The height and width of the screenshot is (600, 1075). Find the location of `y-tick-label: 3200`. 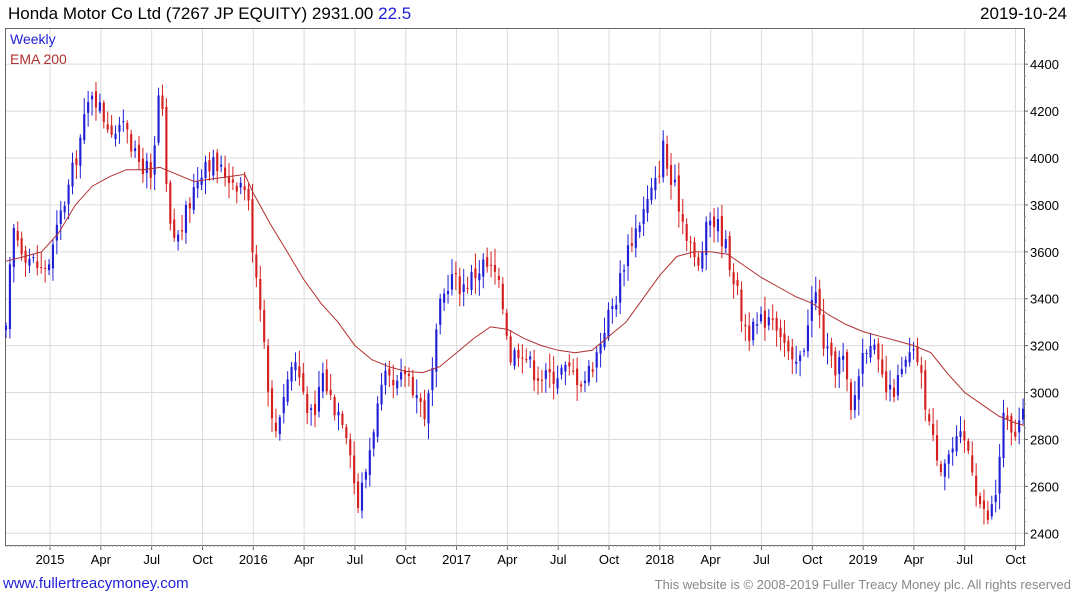

y-tick-label: 3200 is located at coordinates (1044, 346).